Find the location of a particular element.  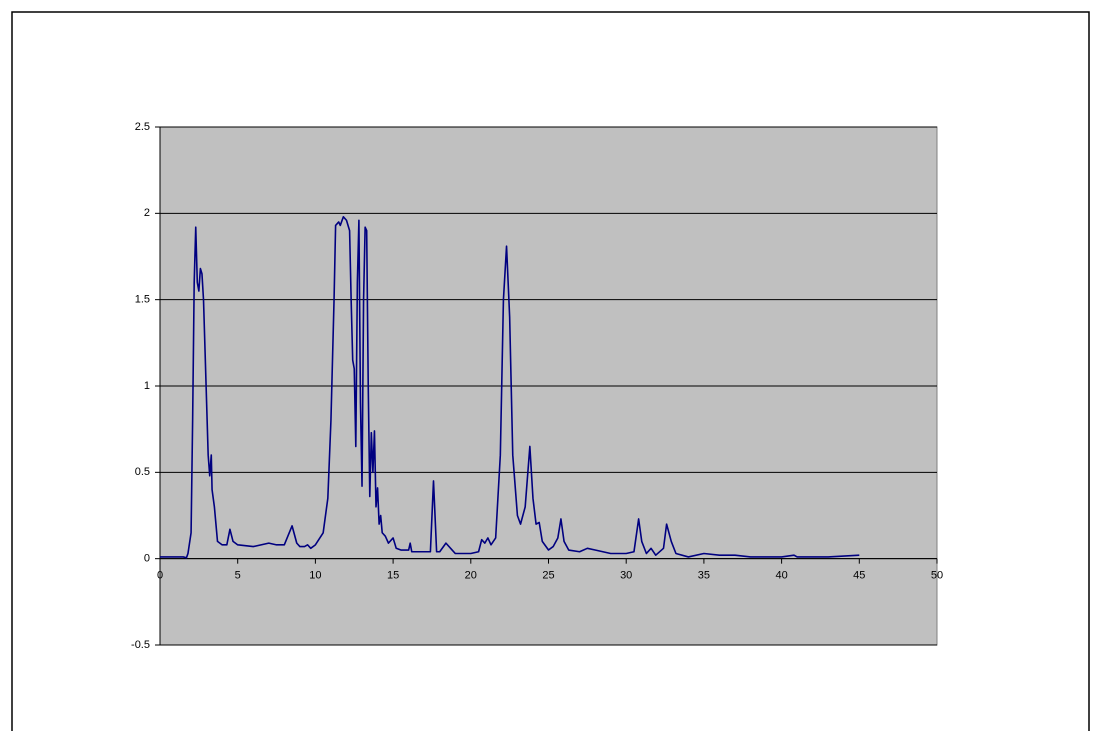

x-tick-label: 5 is located at coordinates (238, 576).